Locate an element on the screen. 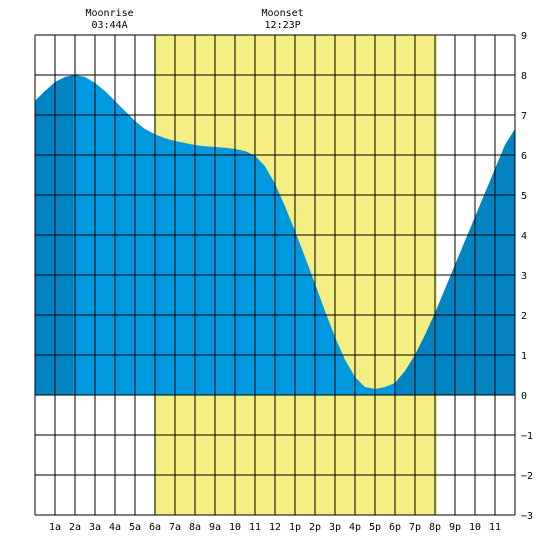 This screenshot has height=550, width=550. x-tick-label: 4p is located at coordinates (355, 527).